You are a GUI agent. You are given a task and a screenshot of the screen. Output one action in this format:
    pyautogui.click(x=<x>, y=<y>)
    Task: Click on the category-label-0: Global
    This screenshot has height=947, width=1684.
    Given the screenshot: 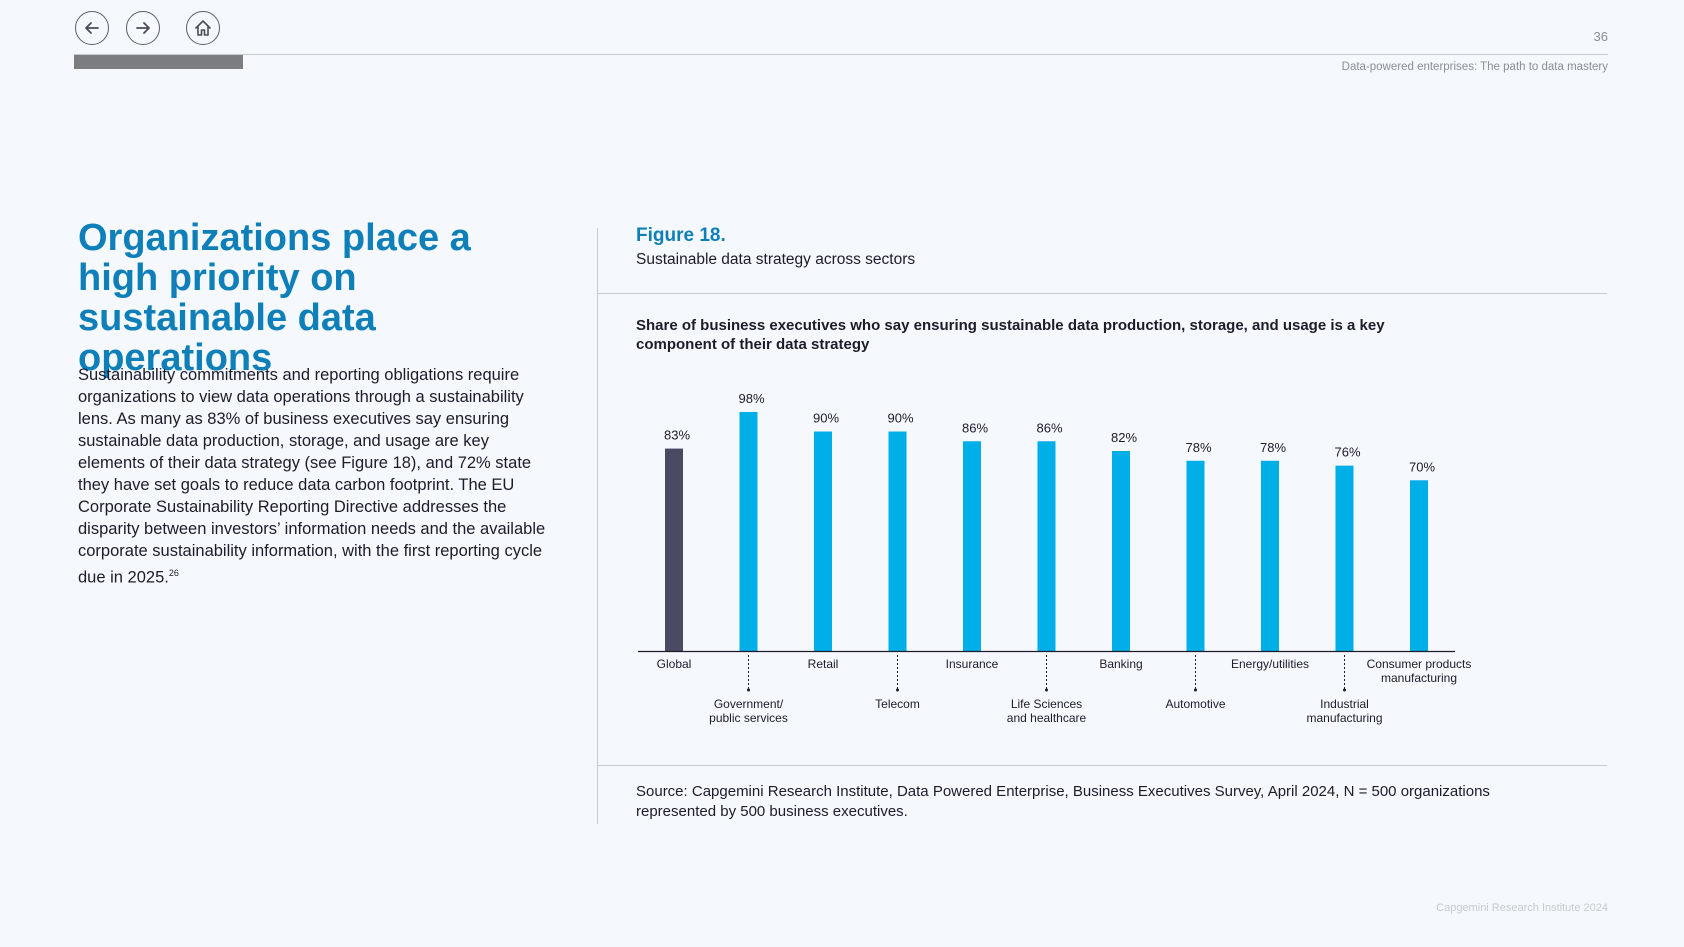 What is the action you would take?
    pyautogui.click(x=674, y=664)
    